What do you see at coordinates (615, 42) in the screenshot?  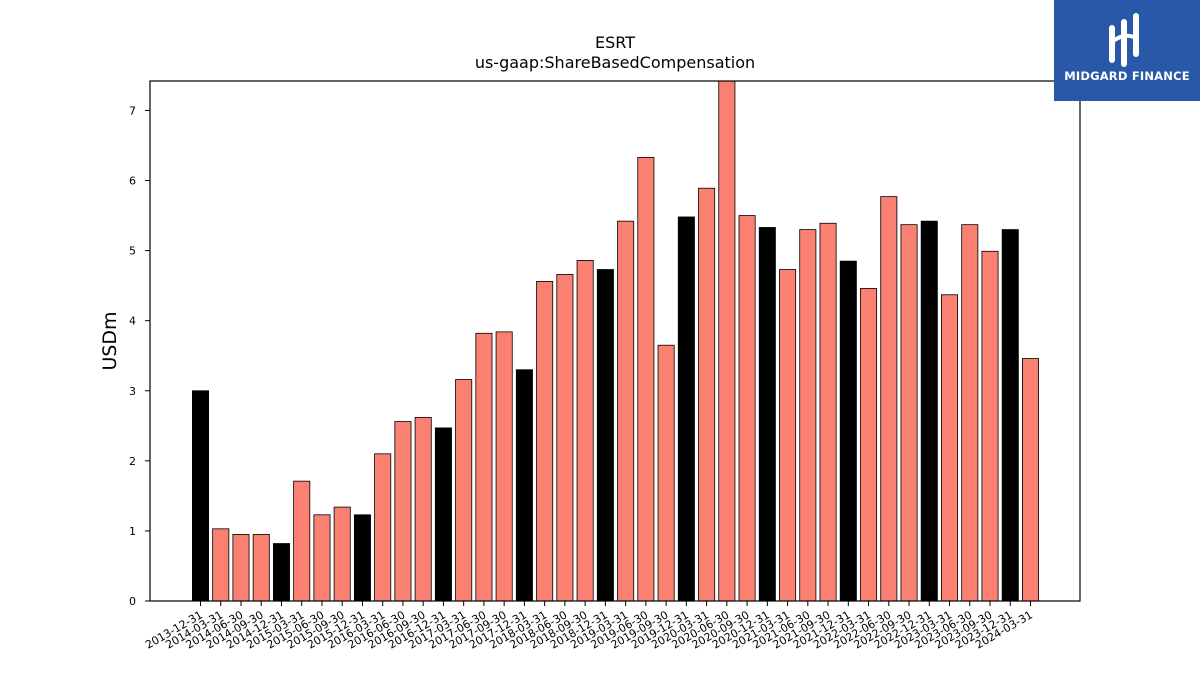 I see `chart-title: ESRT` at bounding box center [615, 42].